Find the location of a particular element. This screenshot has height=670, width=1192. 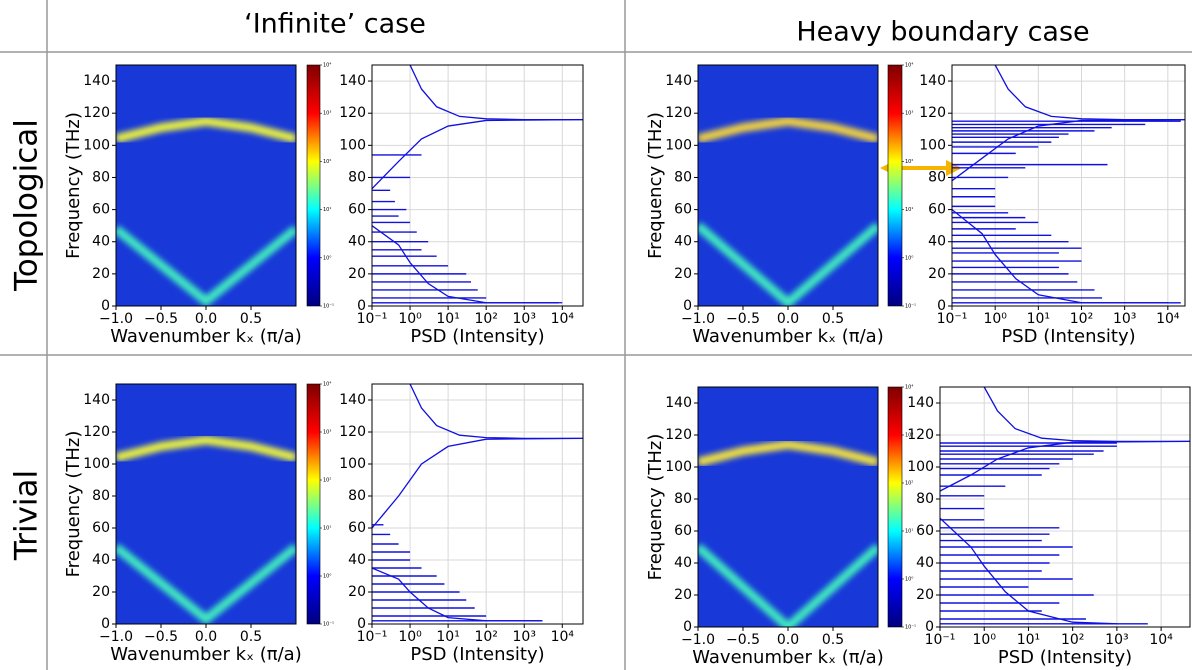

x-tick-label: −1.0 is located at coordinates (698, 319).